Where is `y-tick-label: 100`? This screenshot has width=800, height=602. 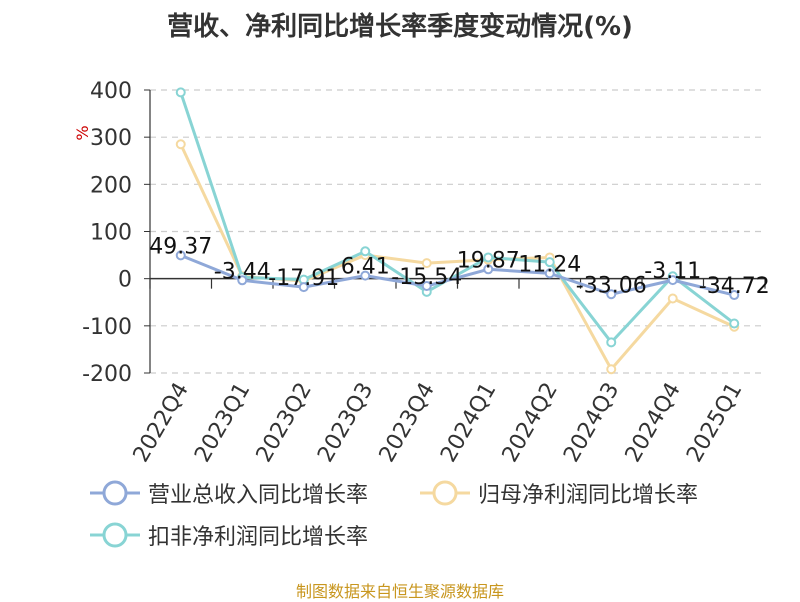
y-tick-label: 100 is located at coordinates (111, 233).